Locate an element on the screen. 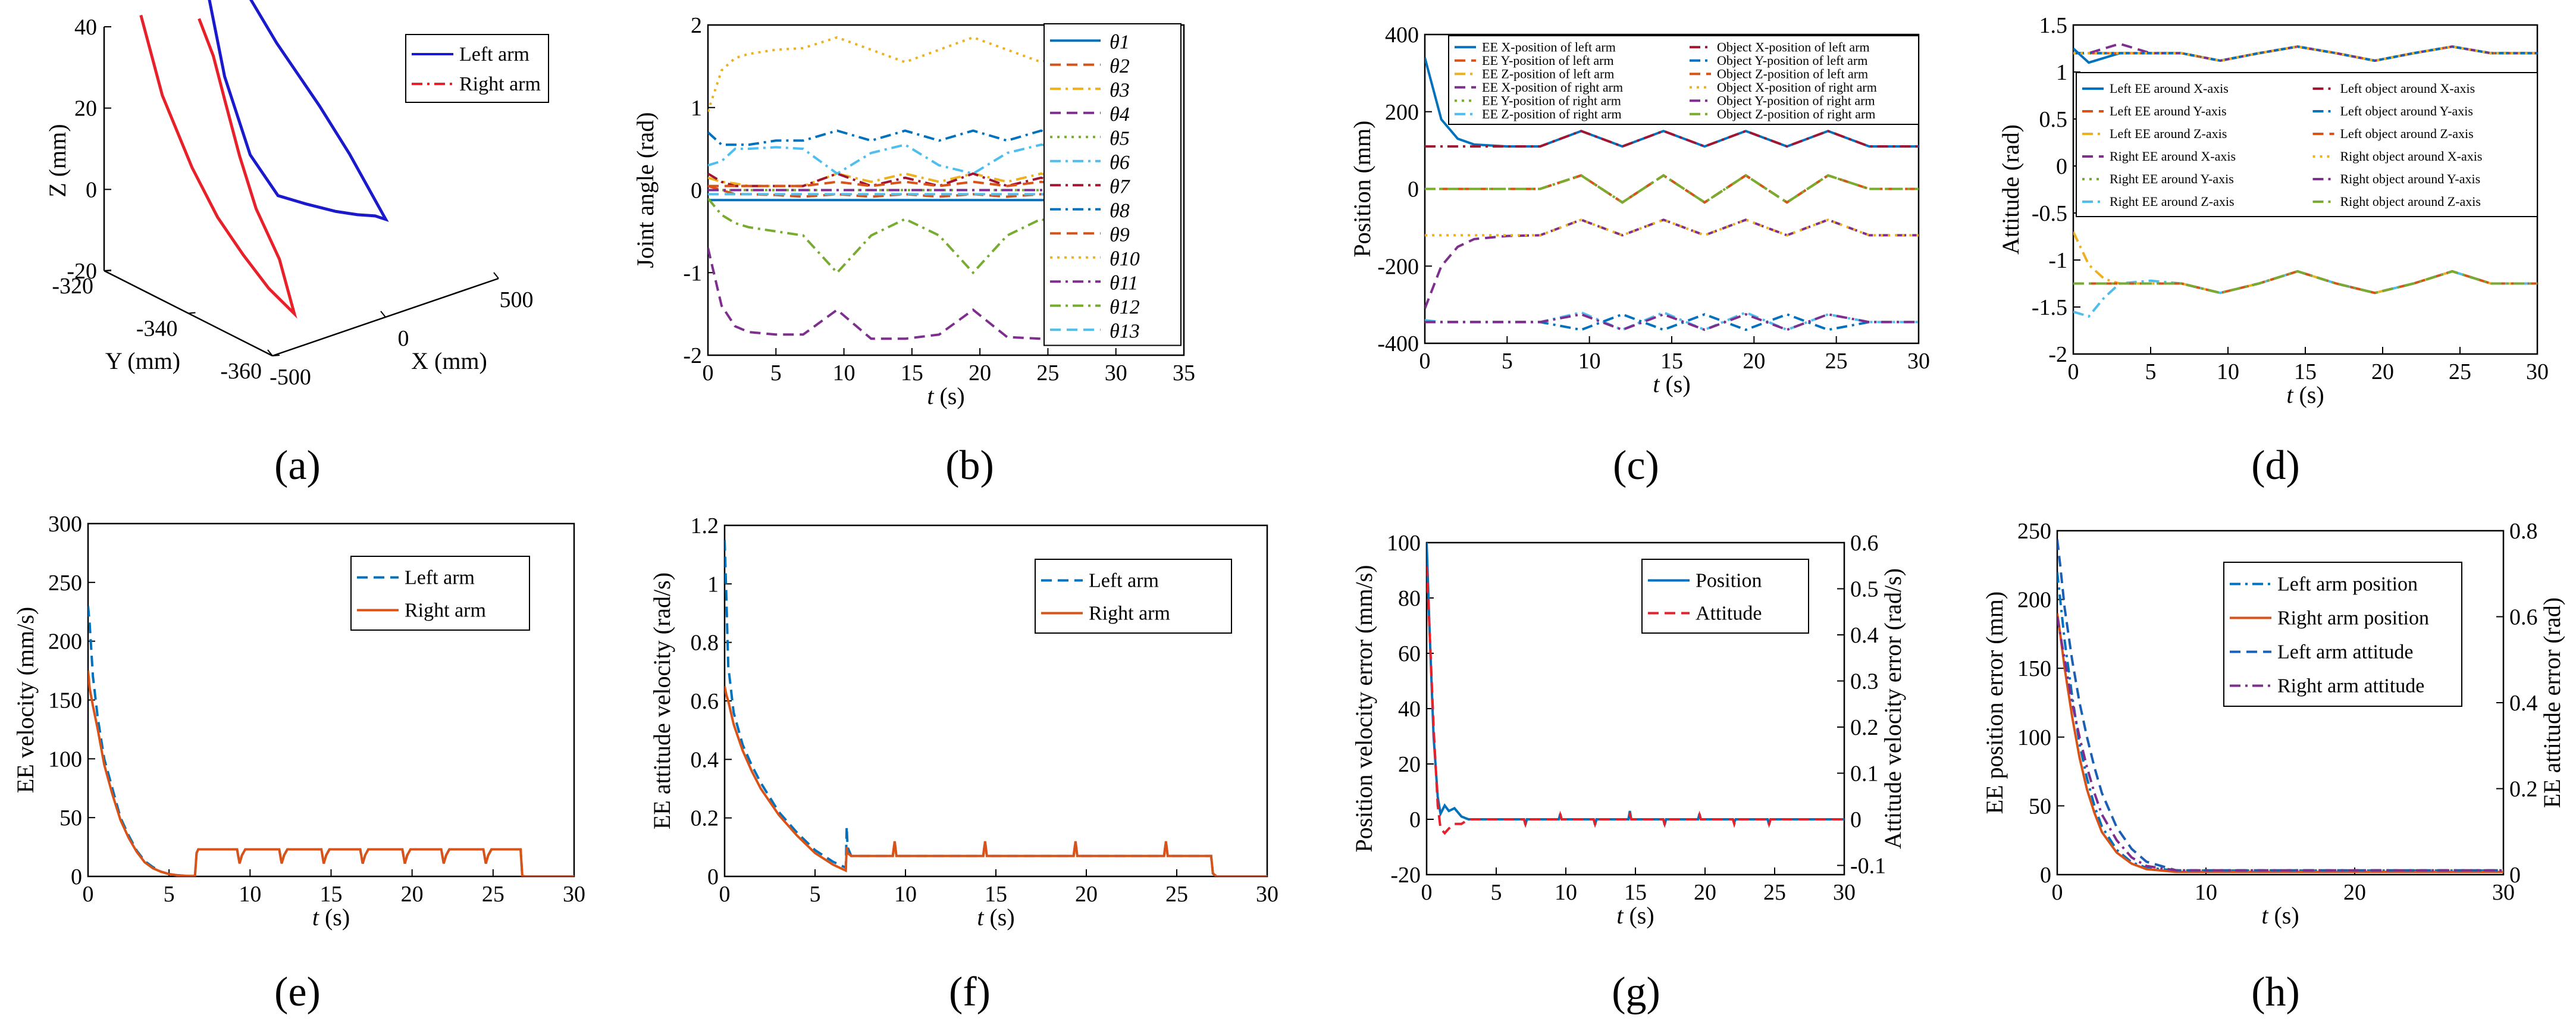 Image resolution: width=2576 pixels, height=1021 pixels. legend-box is located at coordinates (2342, 634).